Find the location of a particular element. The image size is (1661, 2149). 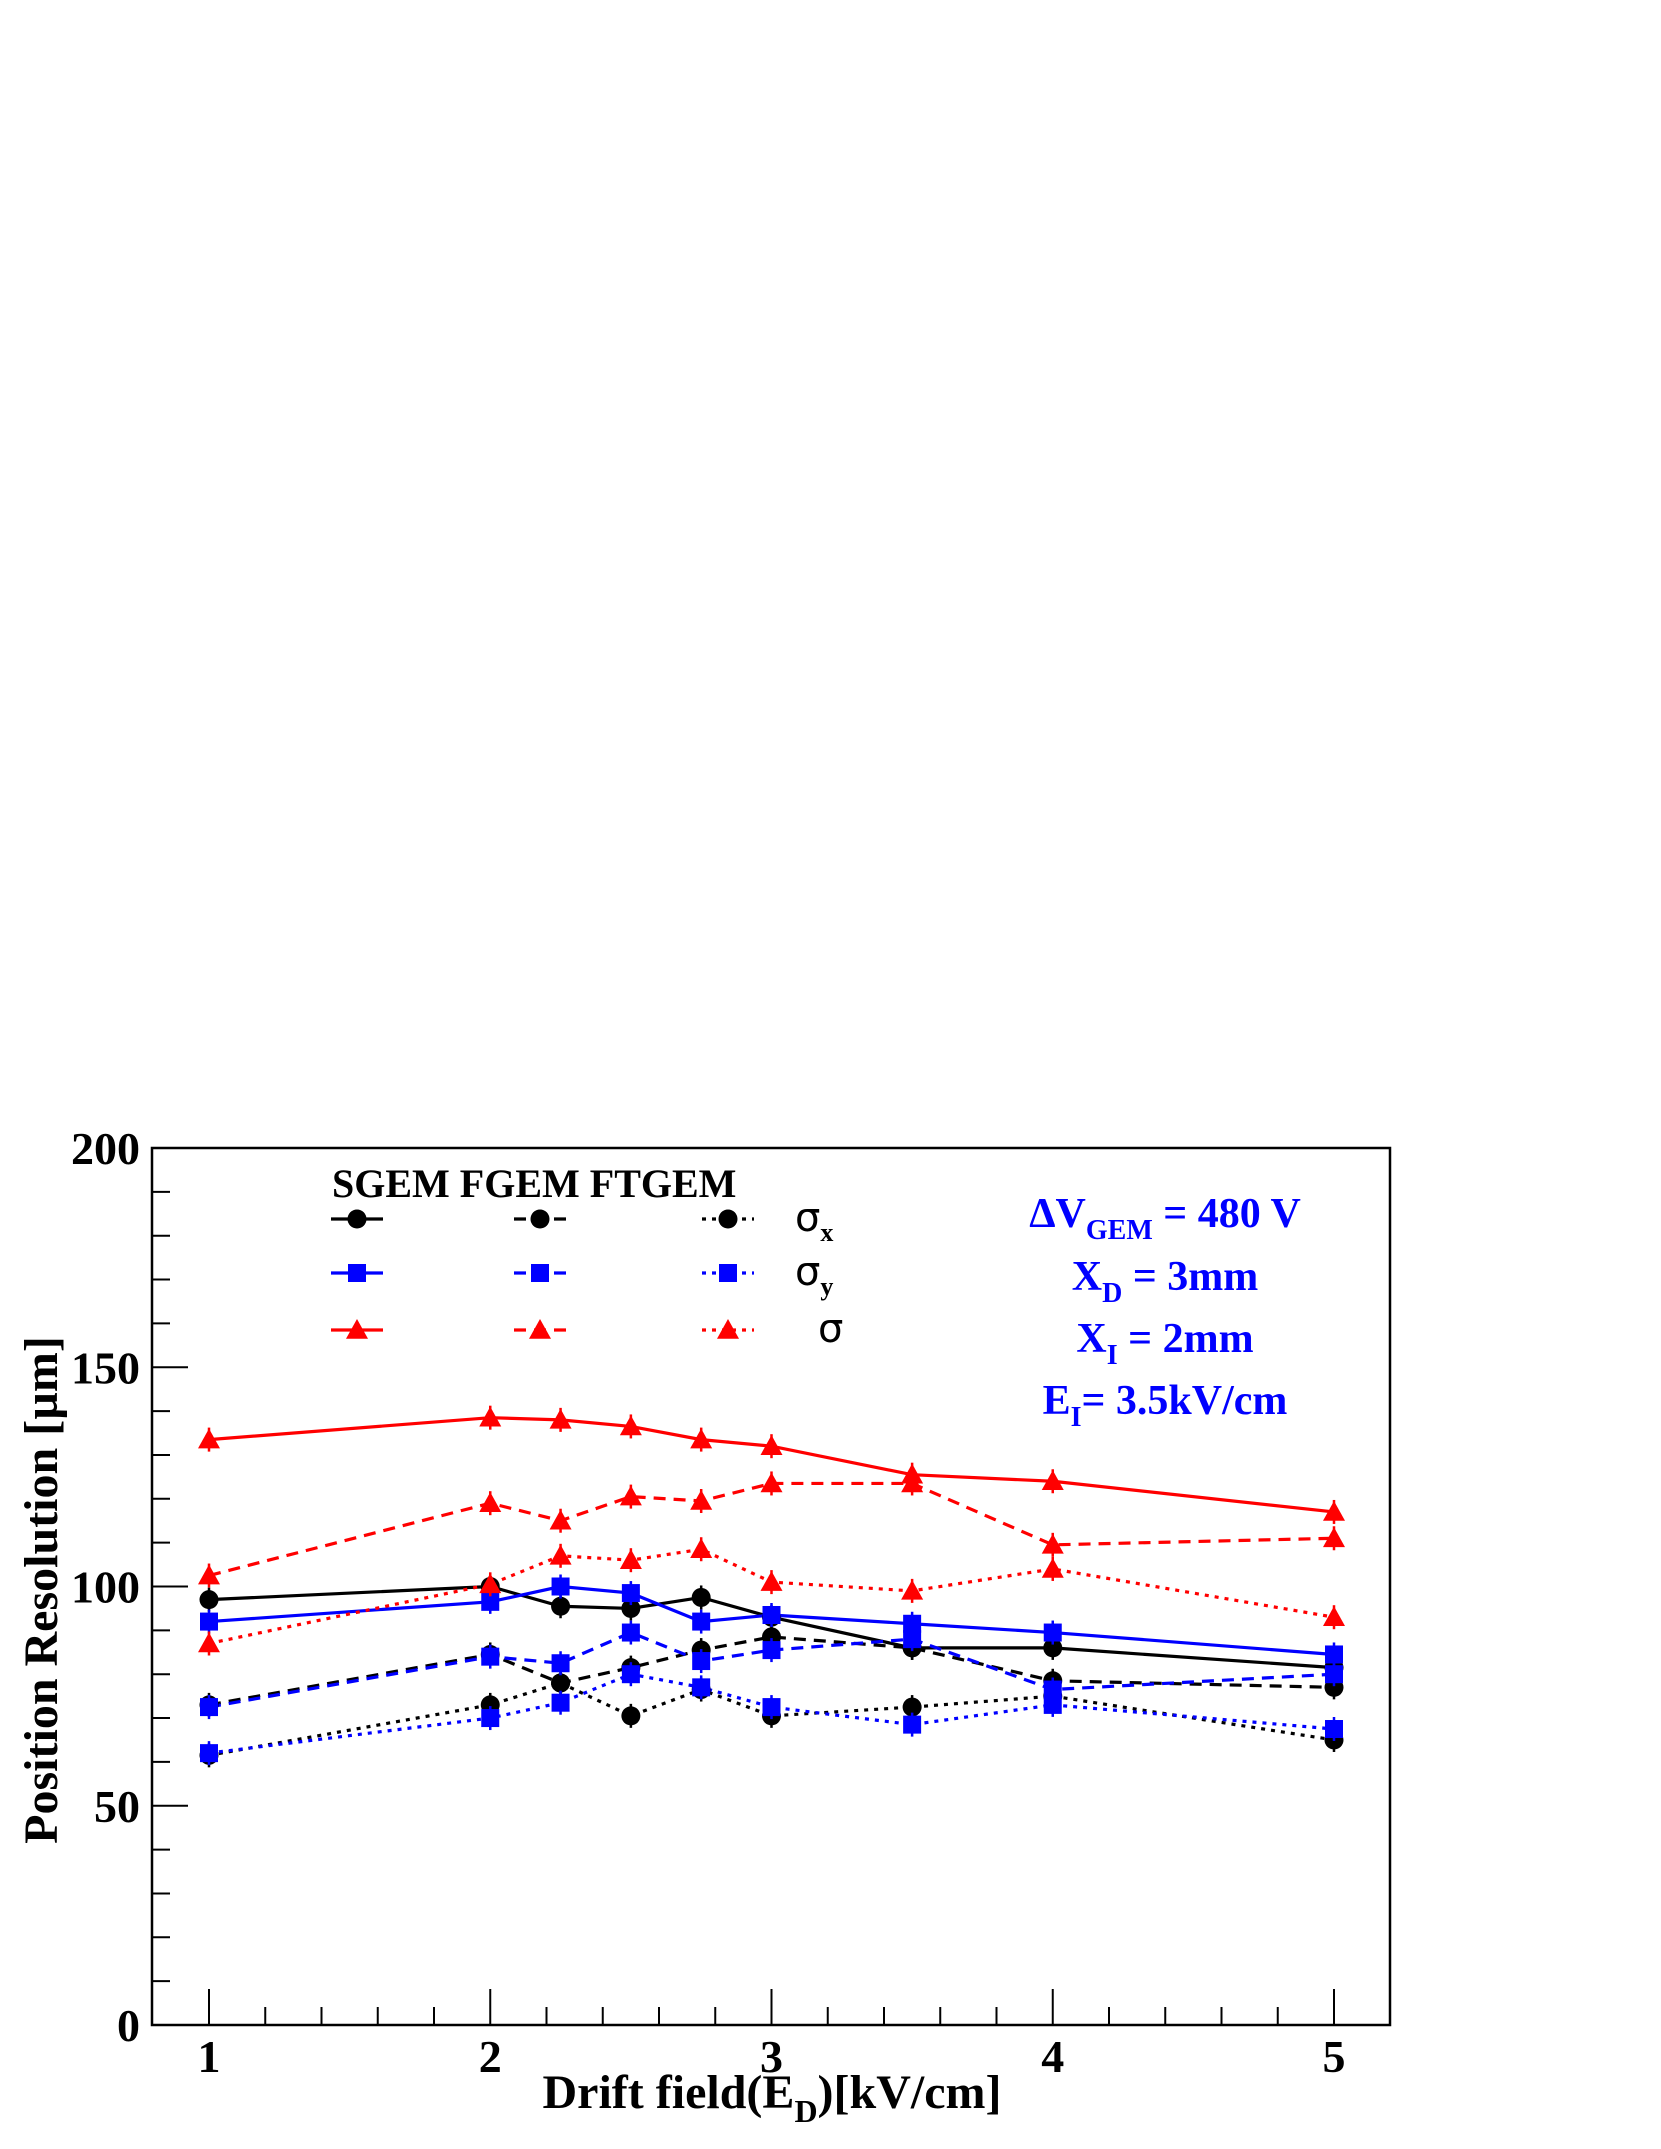

x-tick-label: 3 is located at coordinates (771, 2056).